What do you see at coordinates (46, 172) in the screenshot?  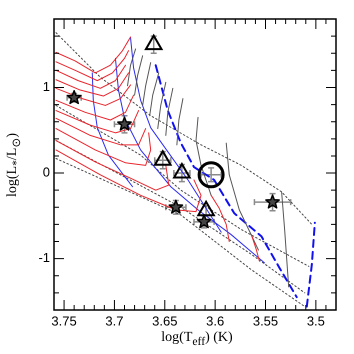 I see `y-tick-label: 0` at bounding box center [46, 172].